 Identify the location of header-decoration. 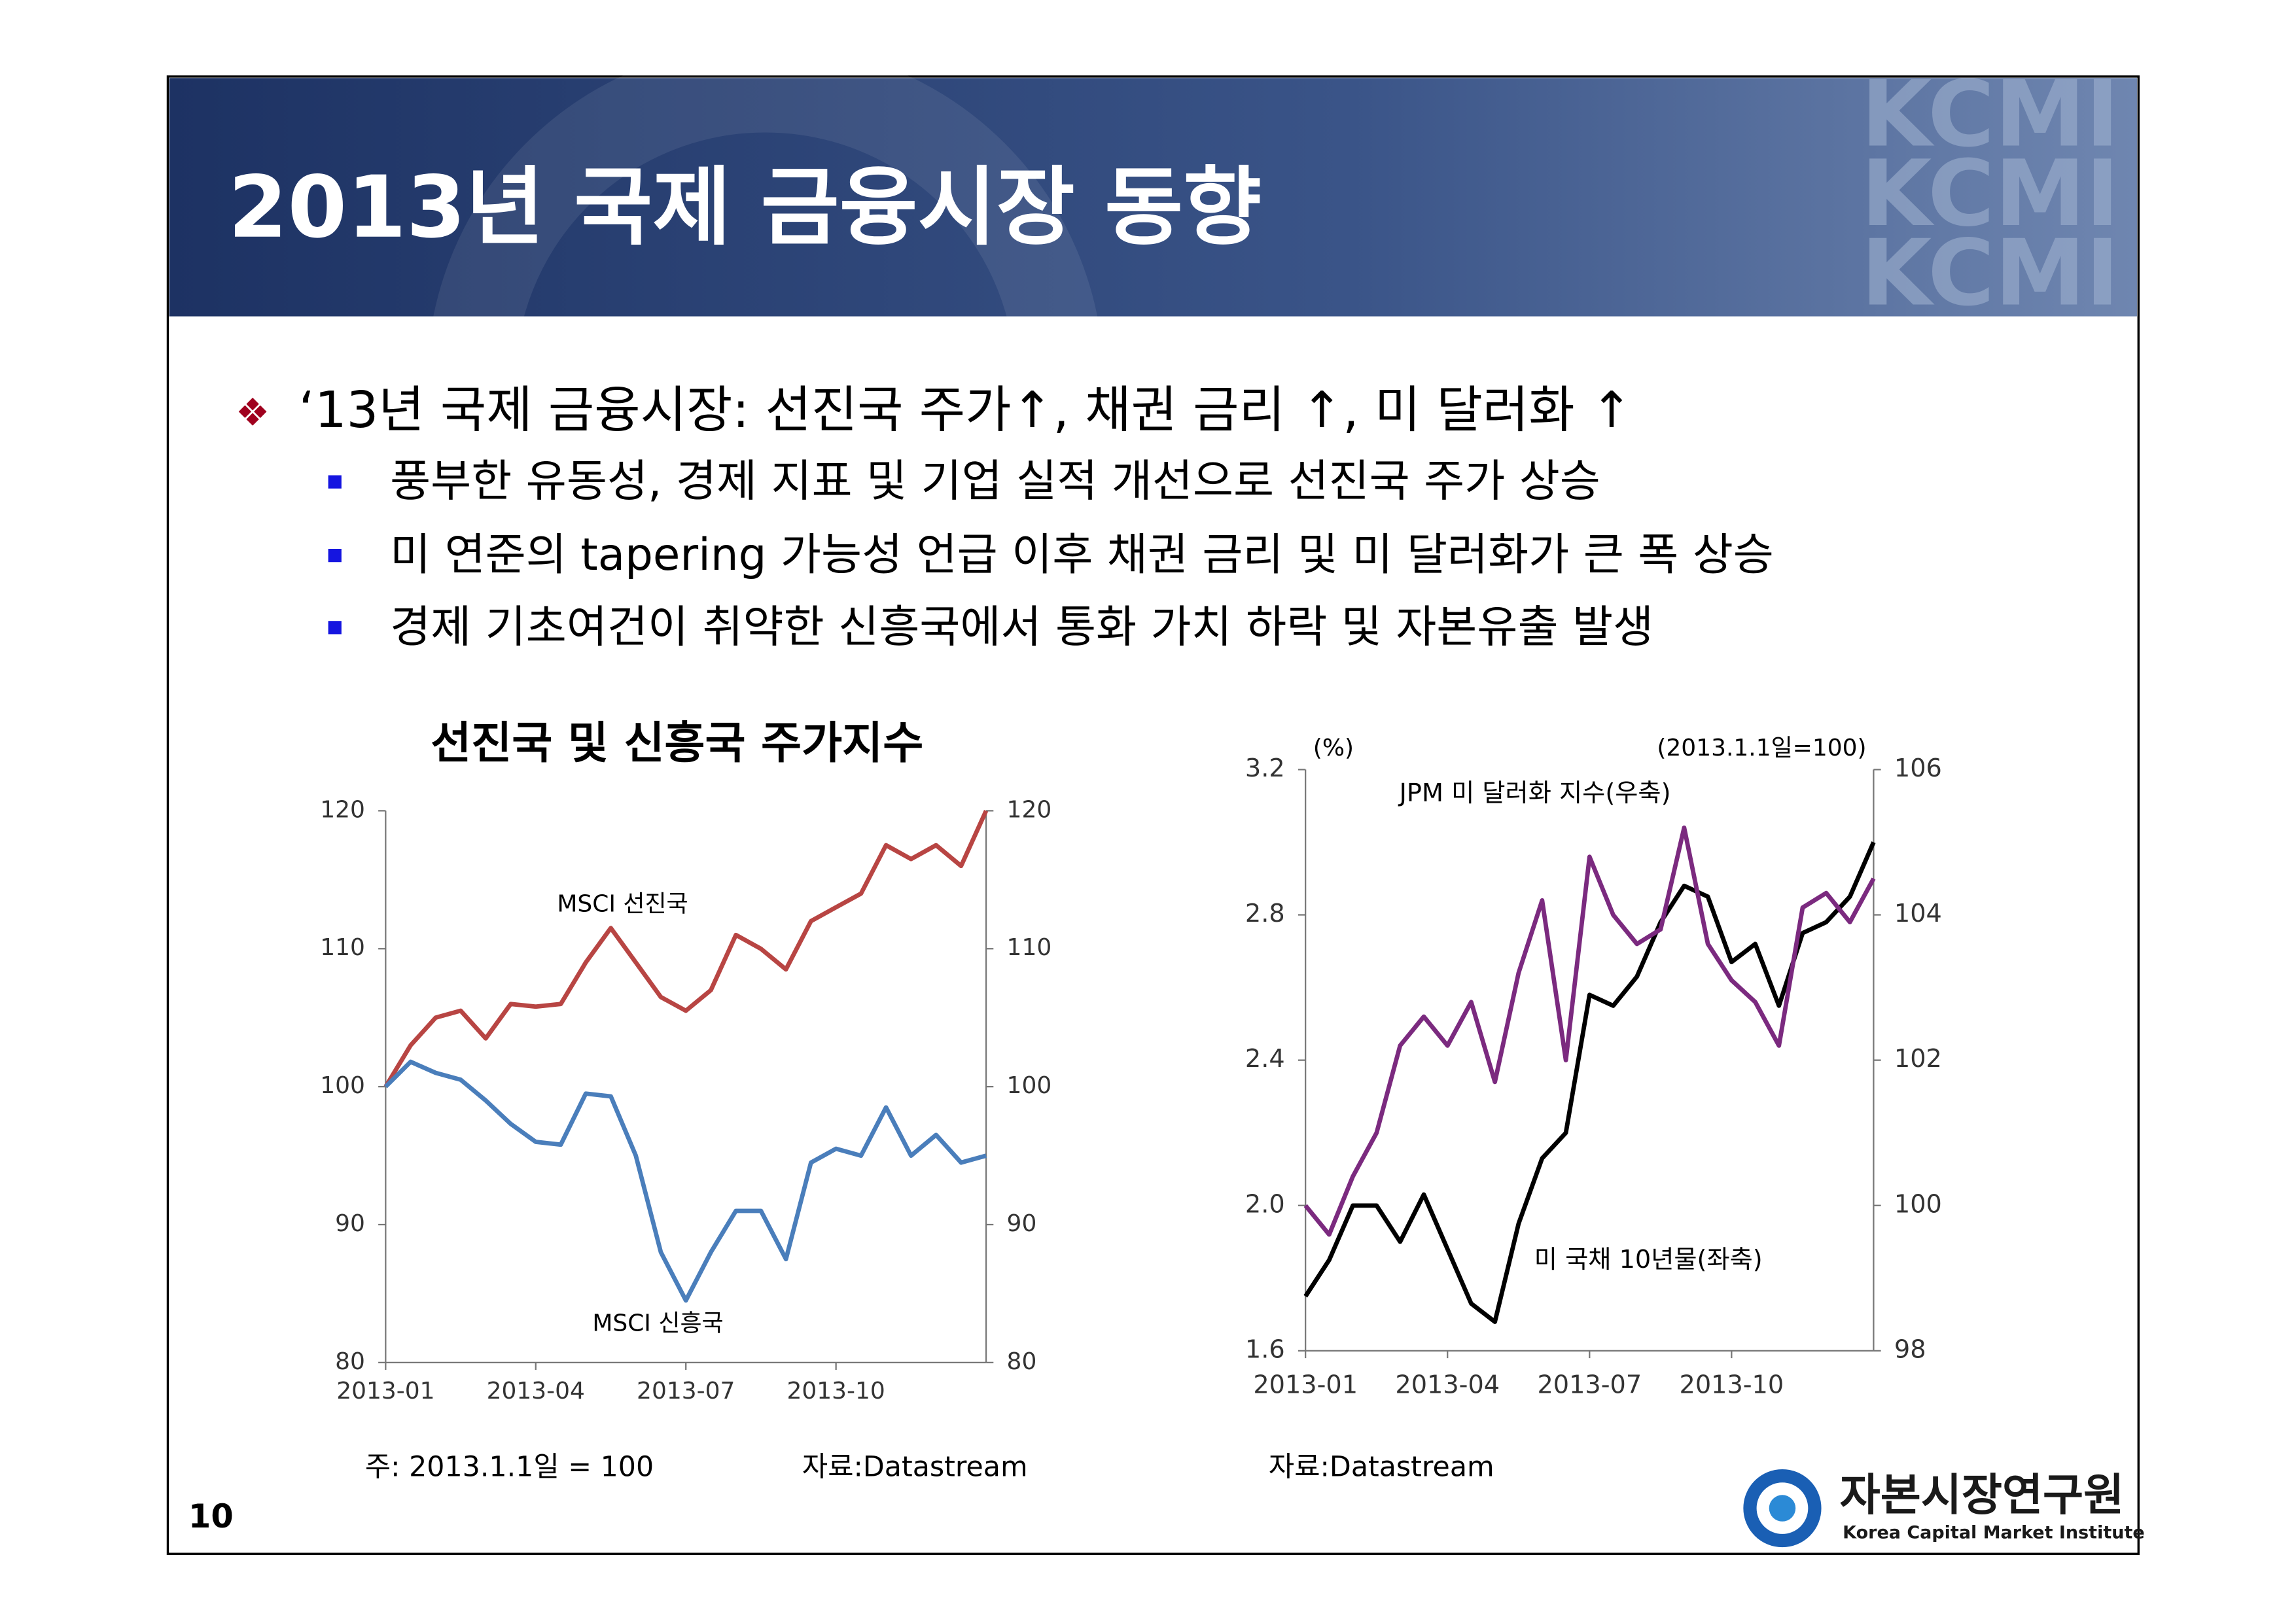
(766, 383).